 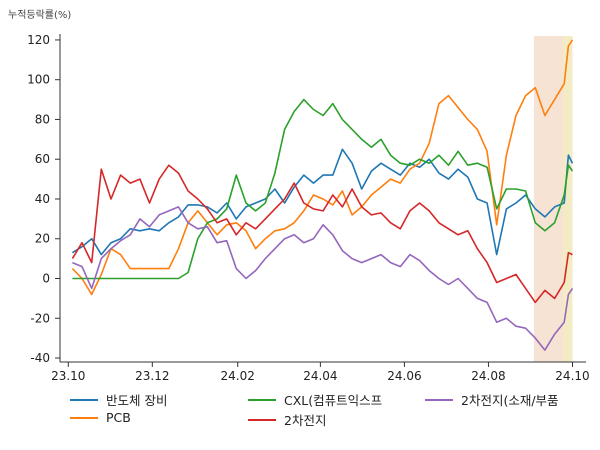 What do you see at coordinates (40, 15) in the screenshot?
I see `y-axis-label: 누적등락률(%)` at bounding box center [40, 15].